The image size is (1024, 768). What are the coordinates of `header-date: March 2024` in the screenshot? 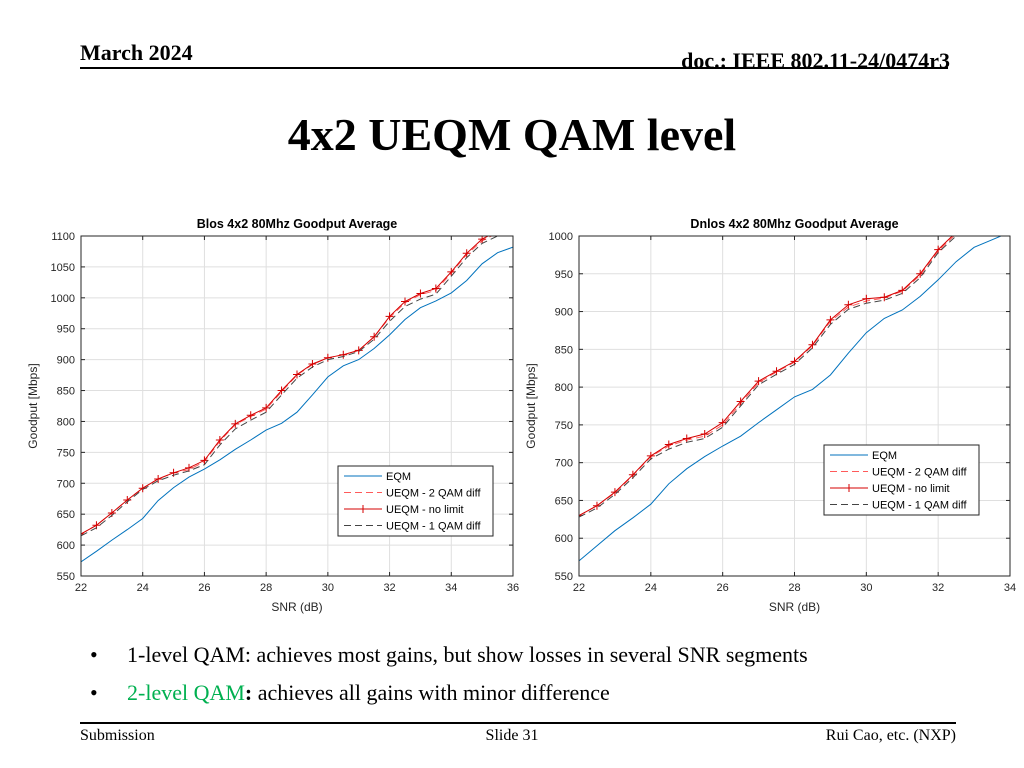 It's located at (136, 52).